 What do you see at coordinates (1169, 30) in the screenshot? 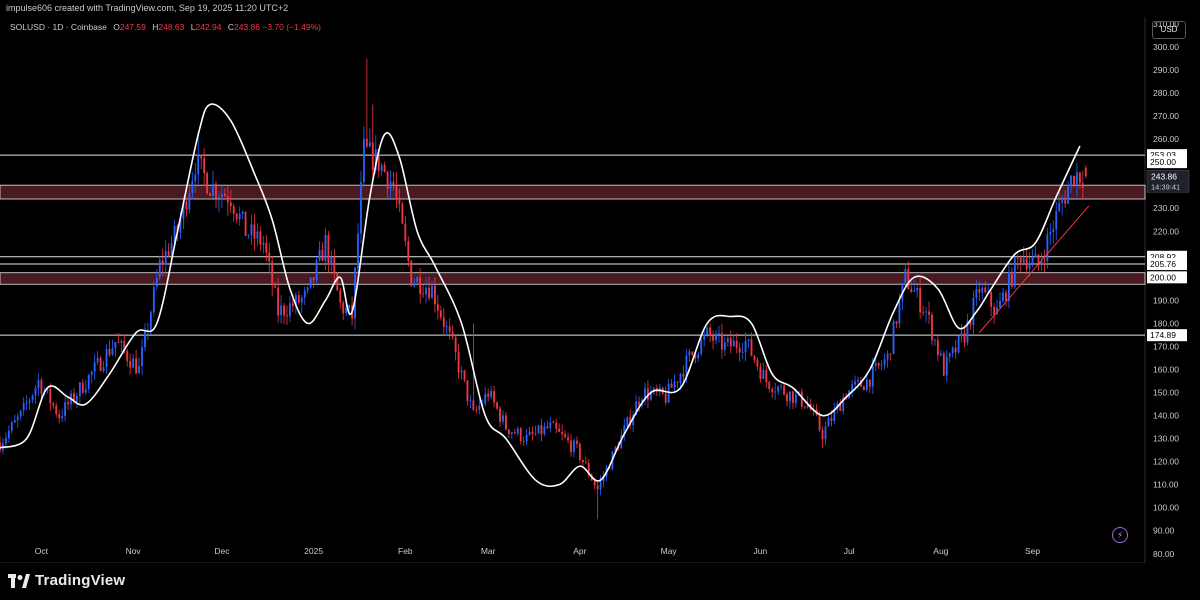
I see `currency-button: USD` at bounding box center [1169, 30].